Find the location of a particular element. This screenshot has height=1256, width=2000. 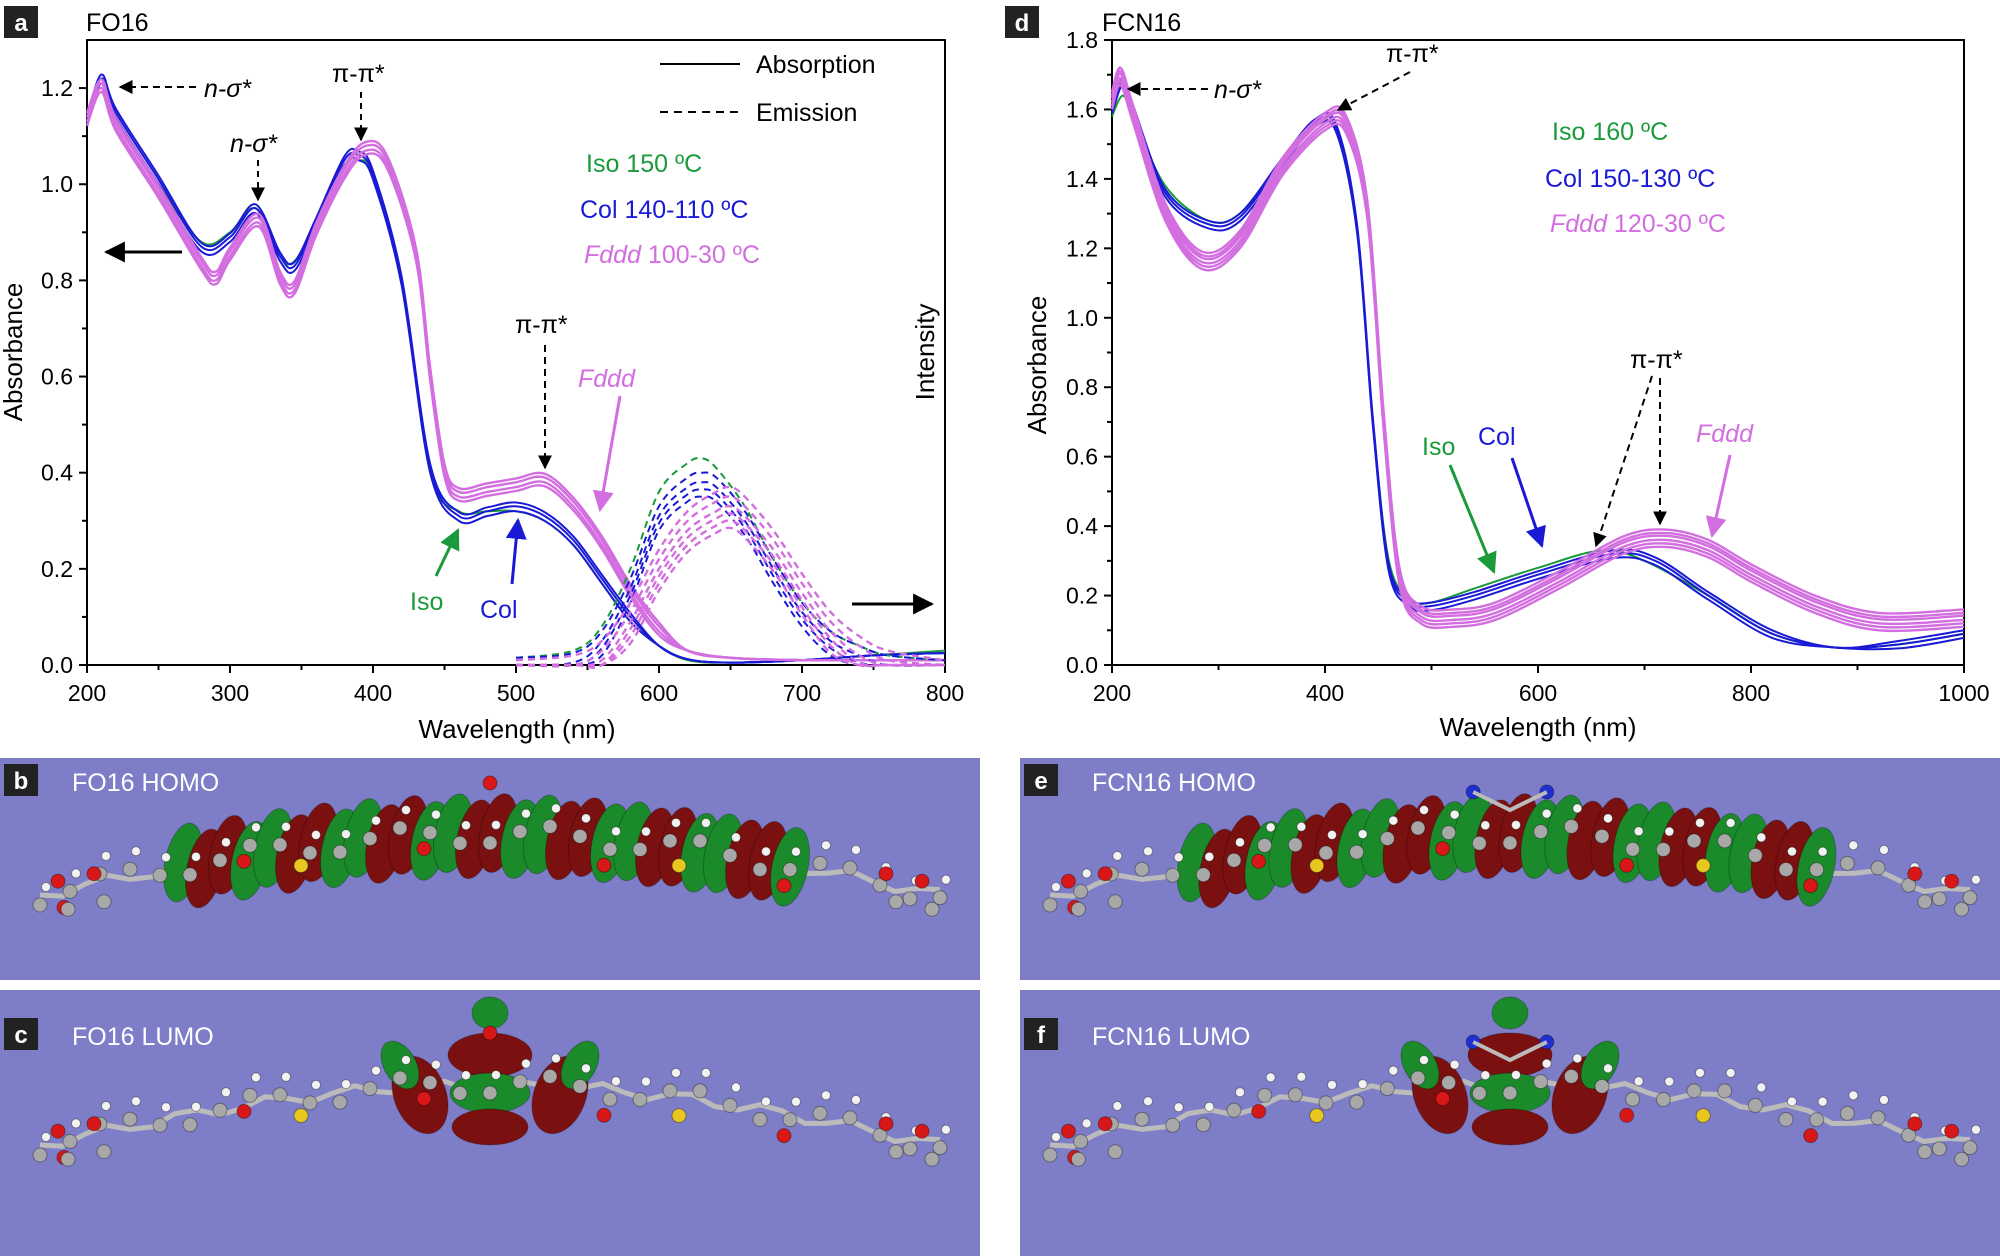

fddd-temp-d: Fddd 120-30 ºC is located at coordinates (1638, 224).